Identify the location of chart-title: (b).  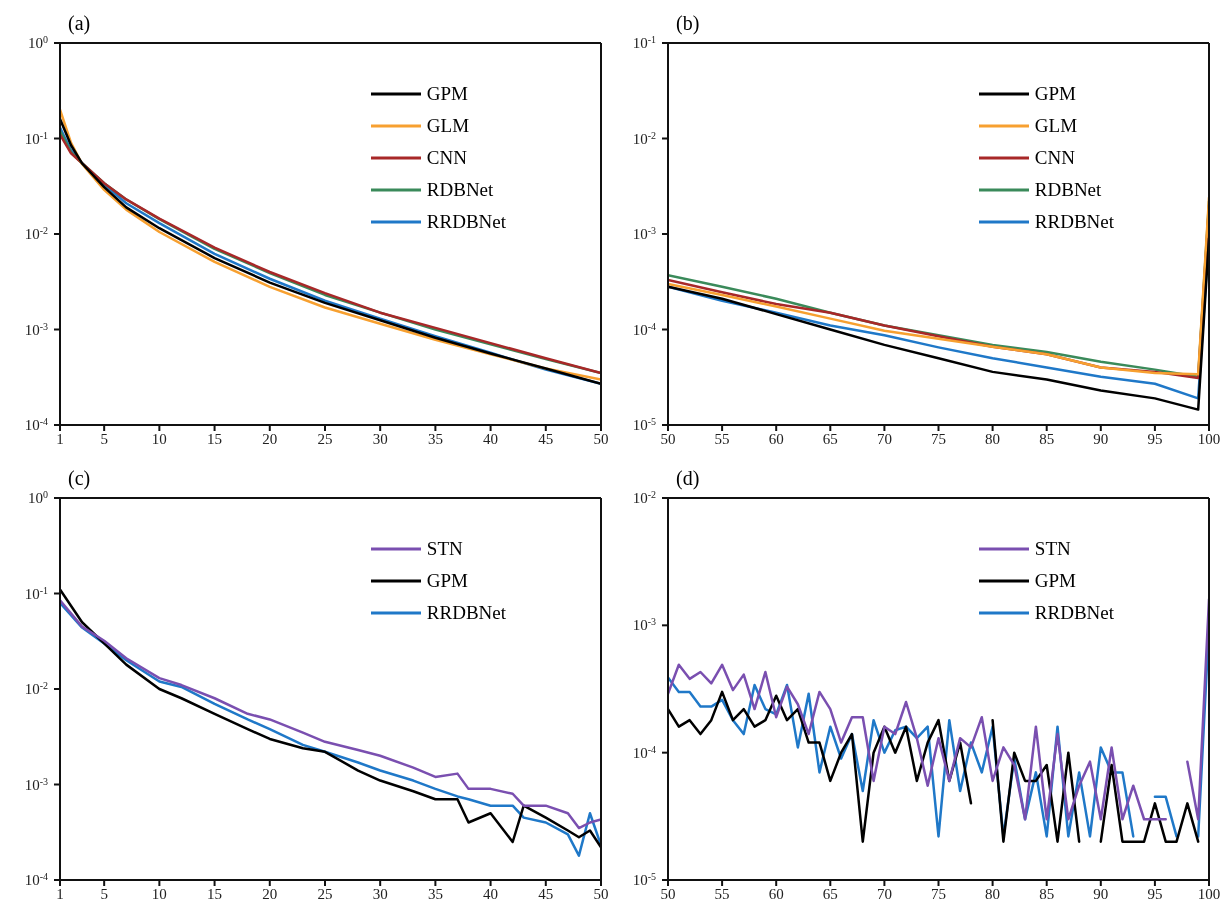
(688, 23).